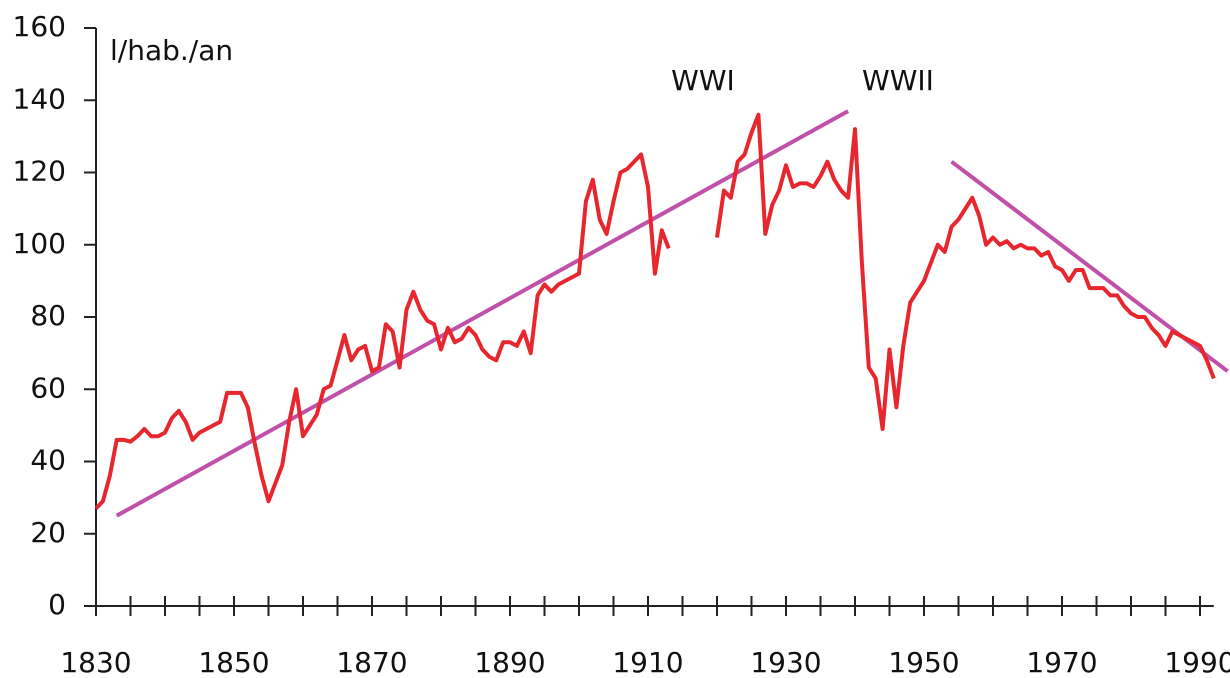 The height and width of the screenshot is (678, 1230). Describe the element at coordinates (95, 662) in the screenshot. I see `x-tick-label: 1830` at that location.